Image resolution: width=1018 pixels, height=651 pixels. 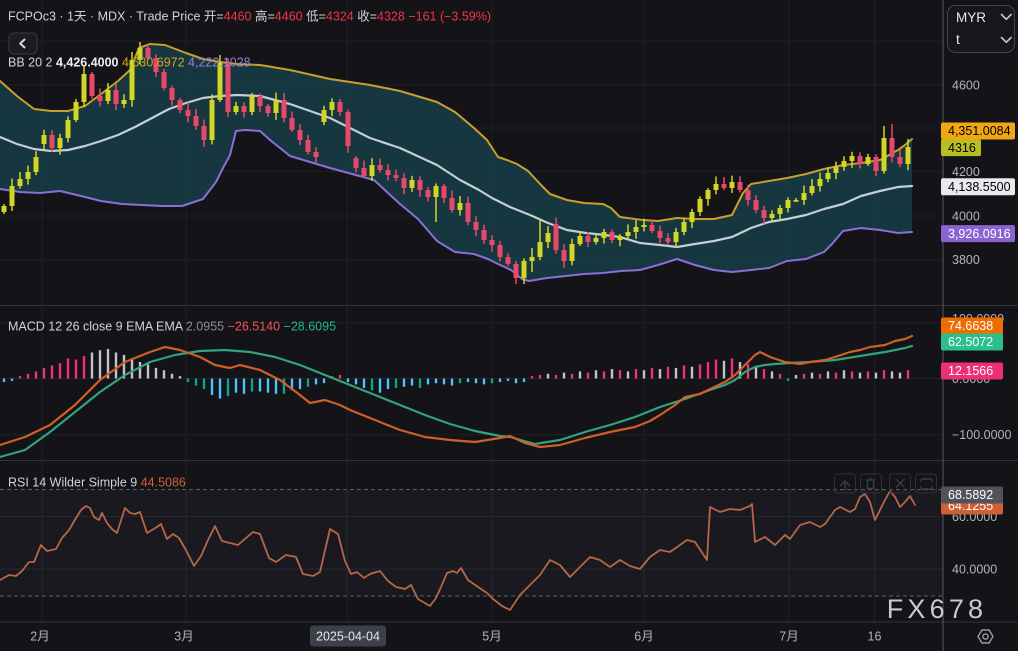 I want to click on svg-text: 3,926.0916, so click(x=979, y=234).